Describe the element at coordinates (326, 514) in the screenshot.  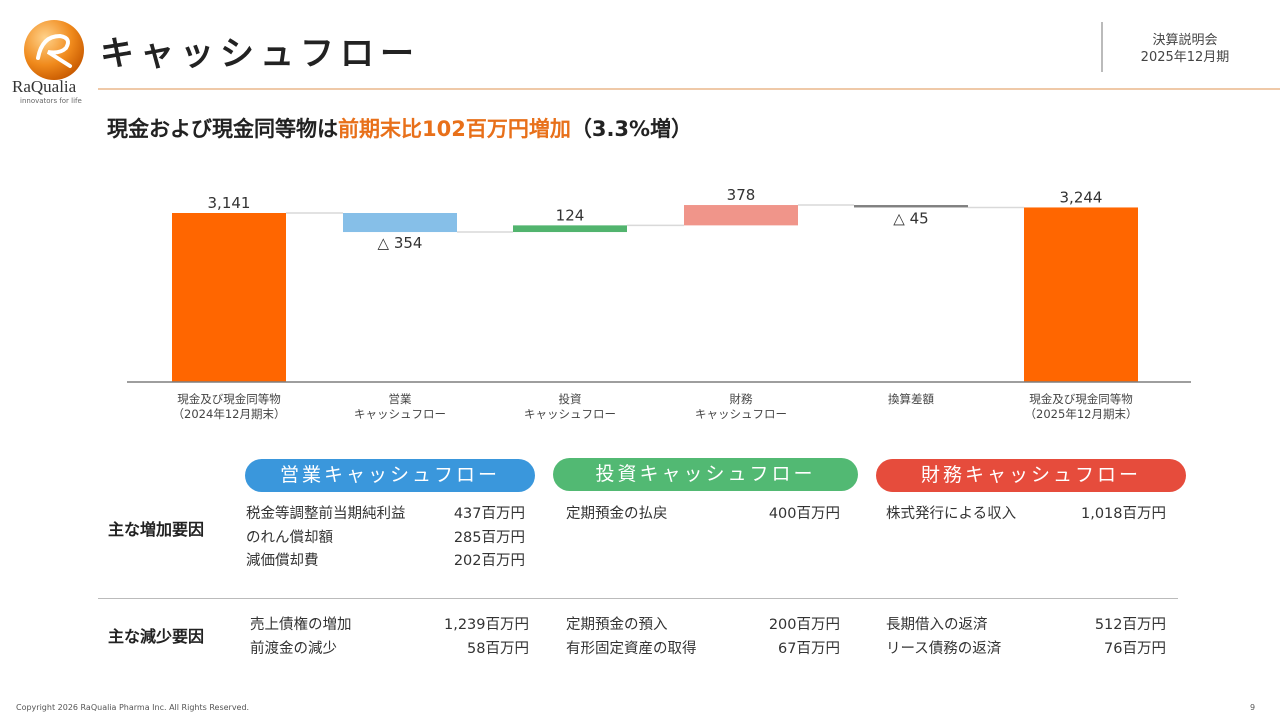
I see `increase-item: 税金等調整前当期純利益` at that location.